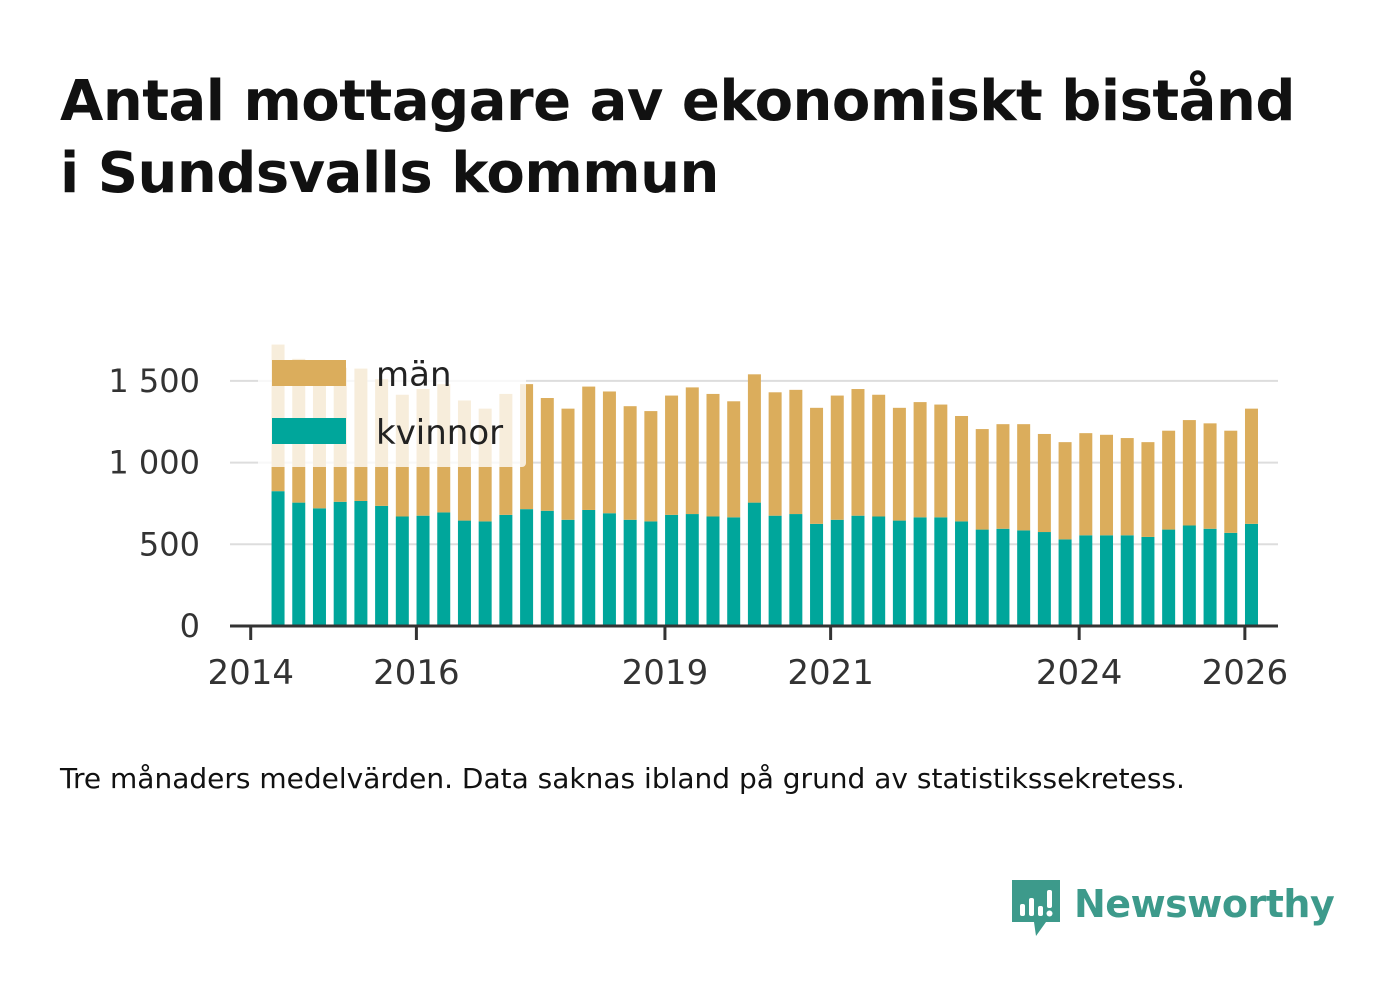 The width and height of the screenshot is (1382, 999). I want to click on legend-swatch-kvinnor, so click(309, 431).